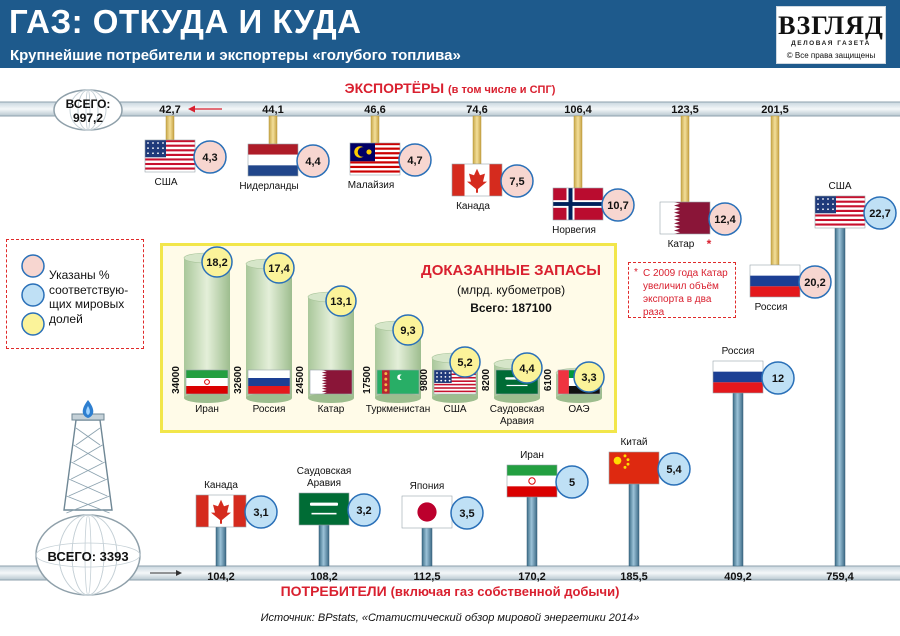  What do you see at coordinates (202, 330) in the screenshot?
I see `reserve-iran: 18,2 34000 Иран` at bounding box center [202, 330].